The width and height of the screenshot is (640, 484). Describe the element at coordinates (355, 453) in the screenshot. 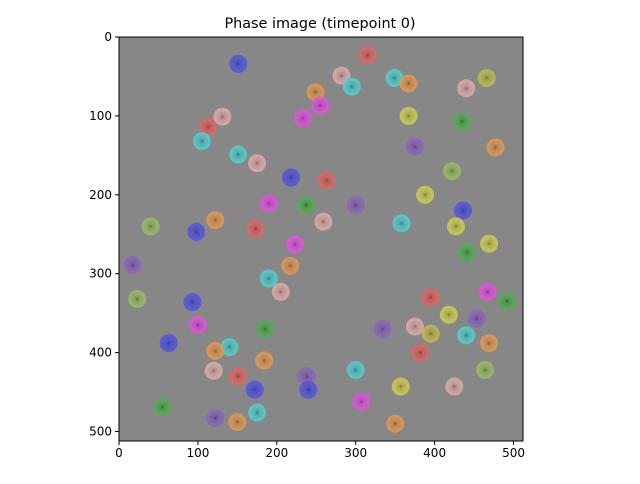

I see `x-tick-label: 300` at that location.